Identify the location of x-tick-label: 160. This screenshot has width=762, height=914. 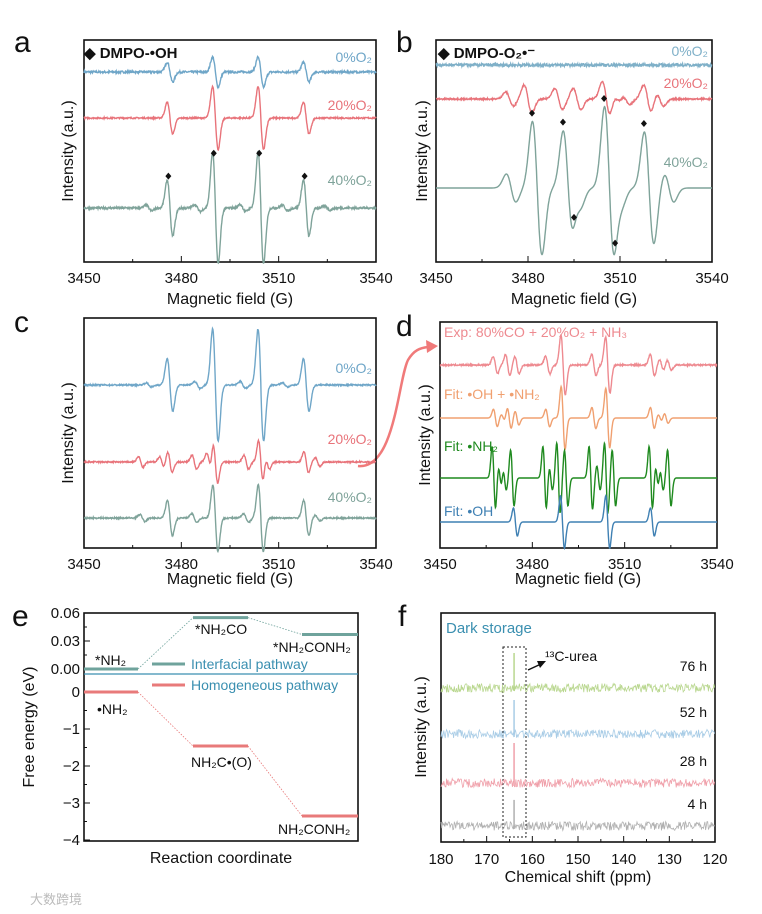
(532, 859).